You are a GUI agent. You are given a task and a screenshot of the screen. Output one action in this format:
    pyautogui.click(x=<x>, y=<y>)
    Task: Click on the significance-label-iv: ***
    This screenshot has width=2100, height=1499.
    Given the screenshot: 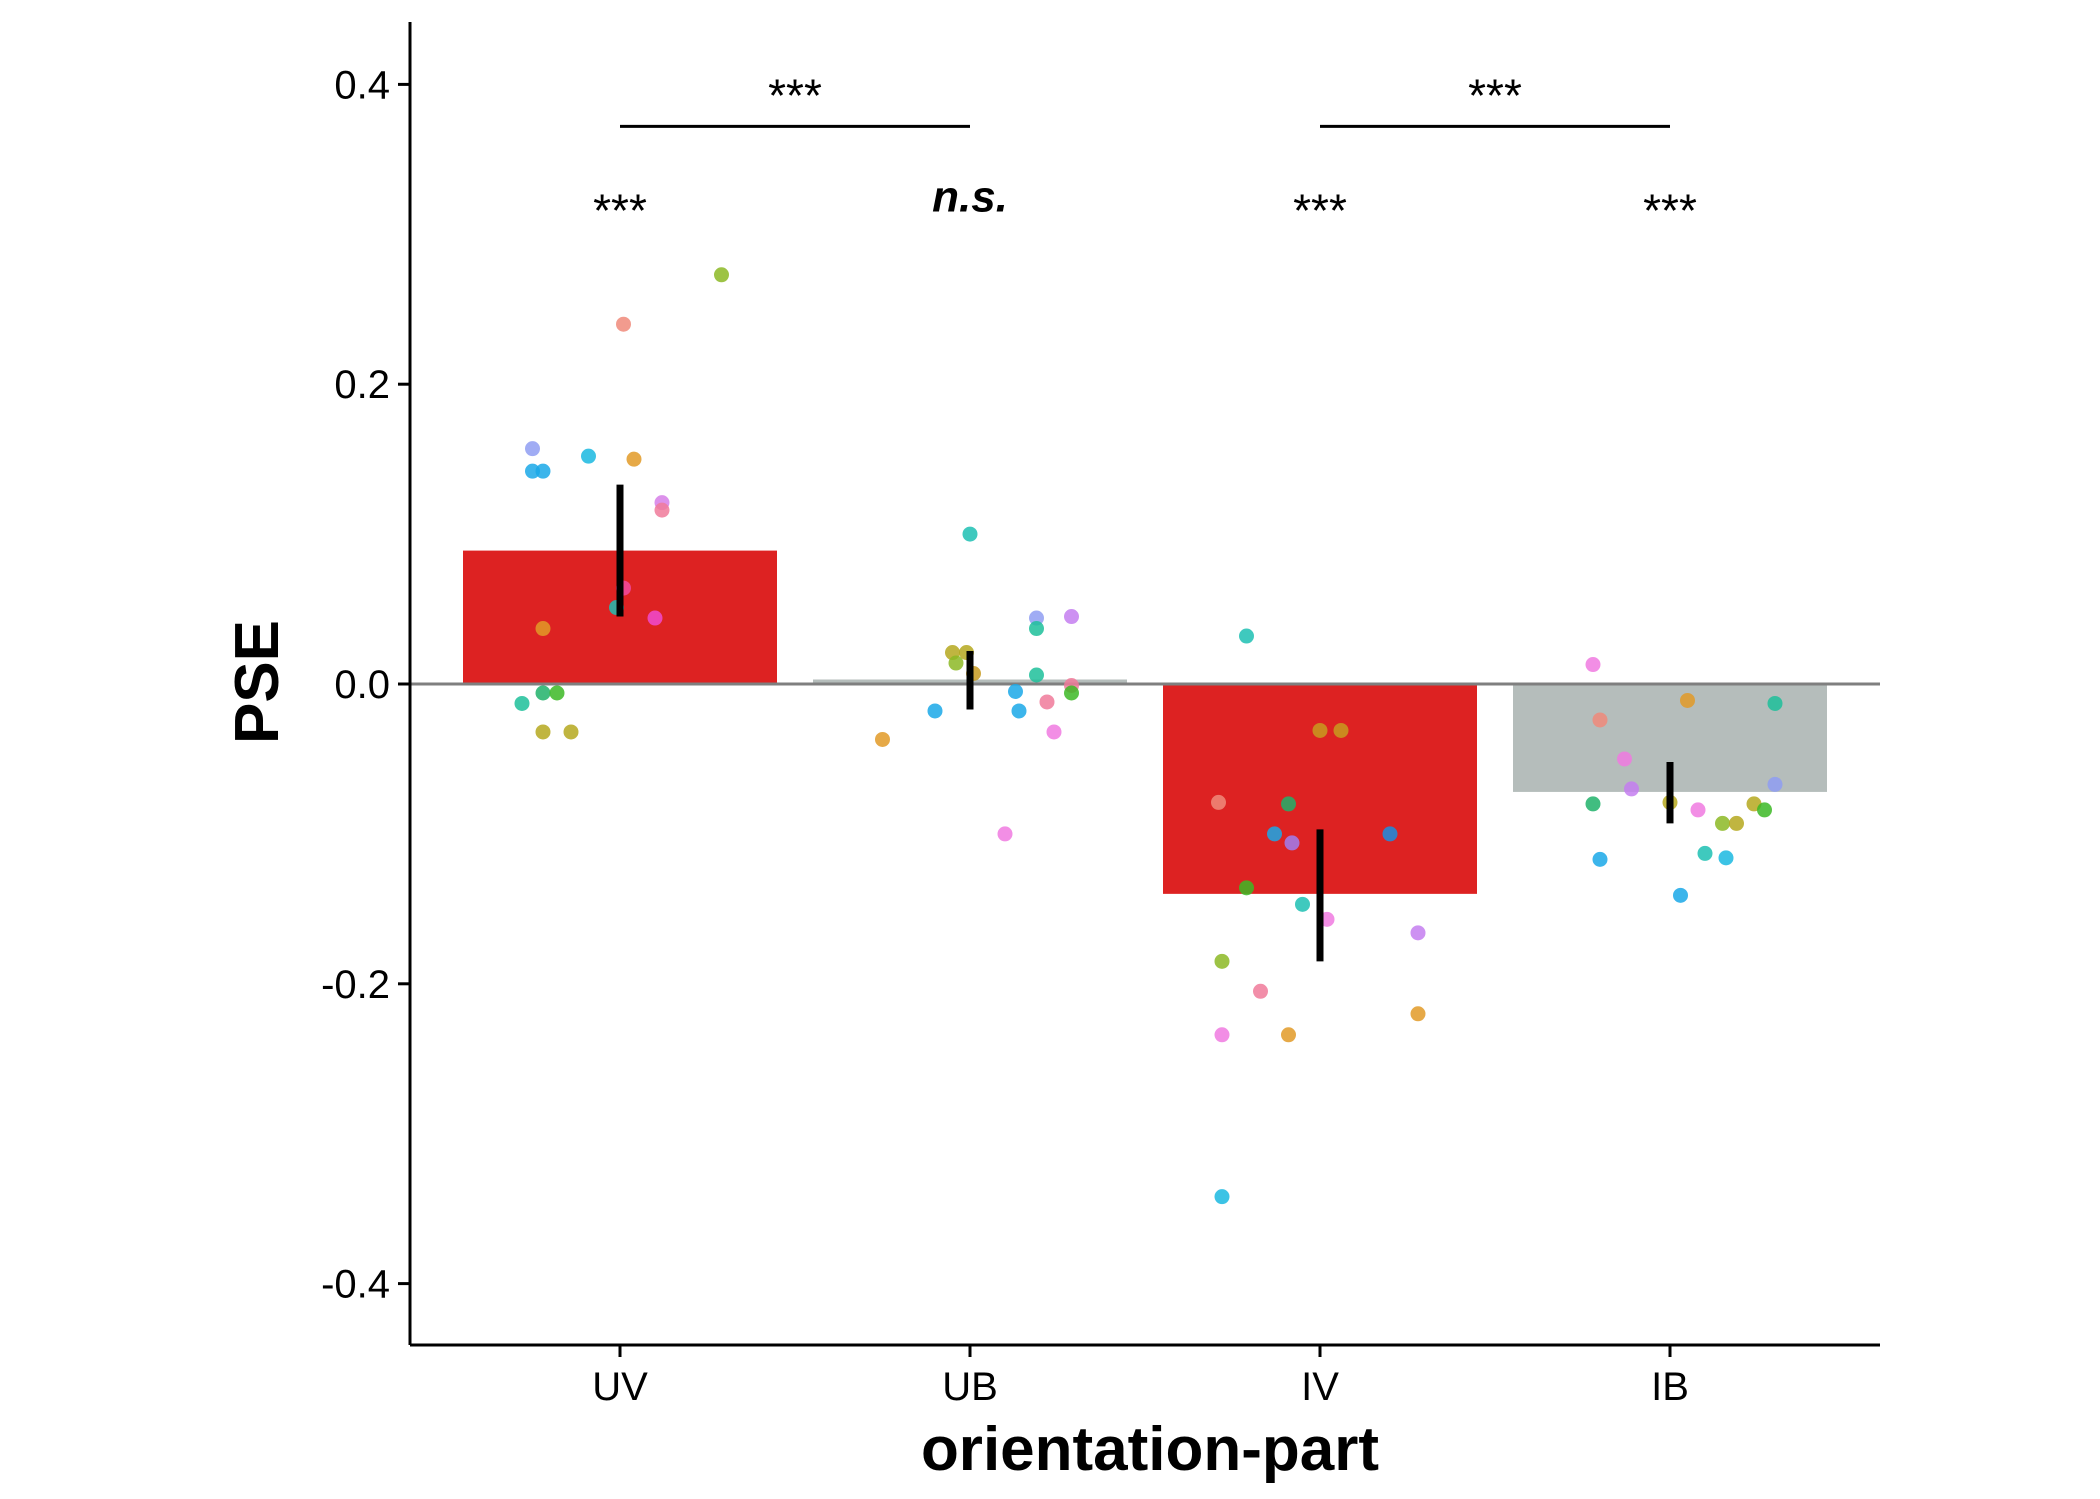 What is the action you would take?
    pyautogui.click(x=1320, y=210)
    